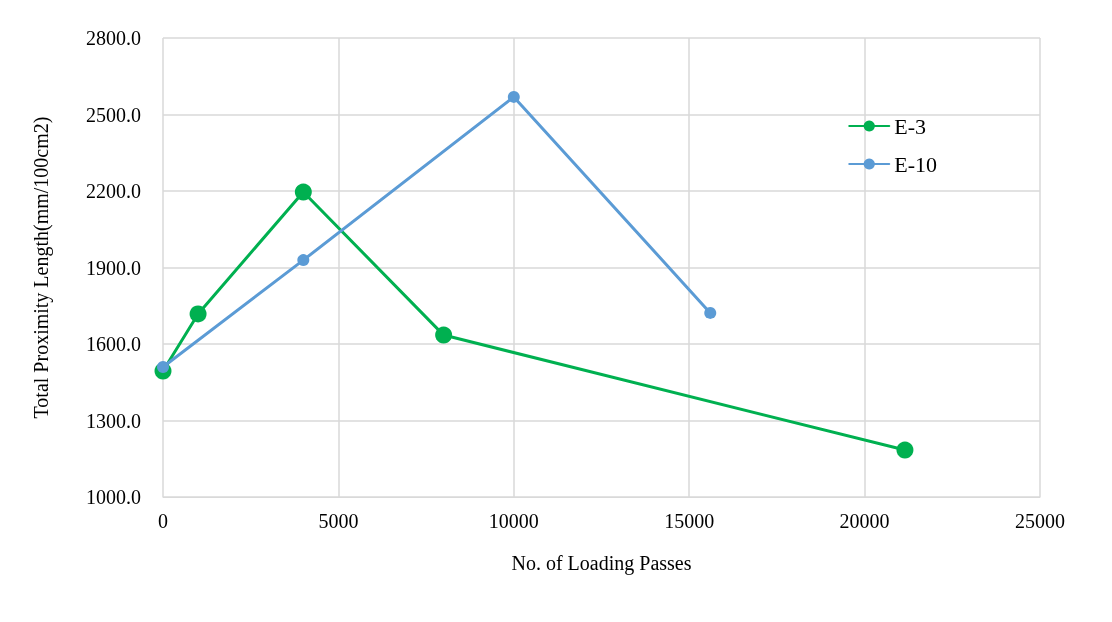 The width and height of the screenshot is (1112, 622). What do you see at coordinates (113, 344) in the screenshot?
I see `y-tick-label: 1600.0` at bounding box center [113, 344].